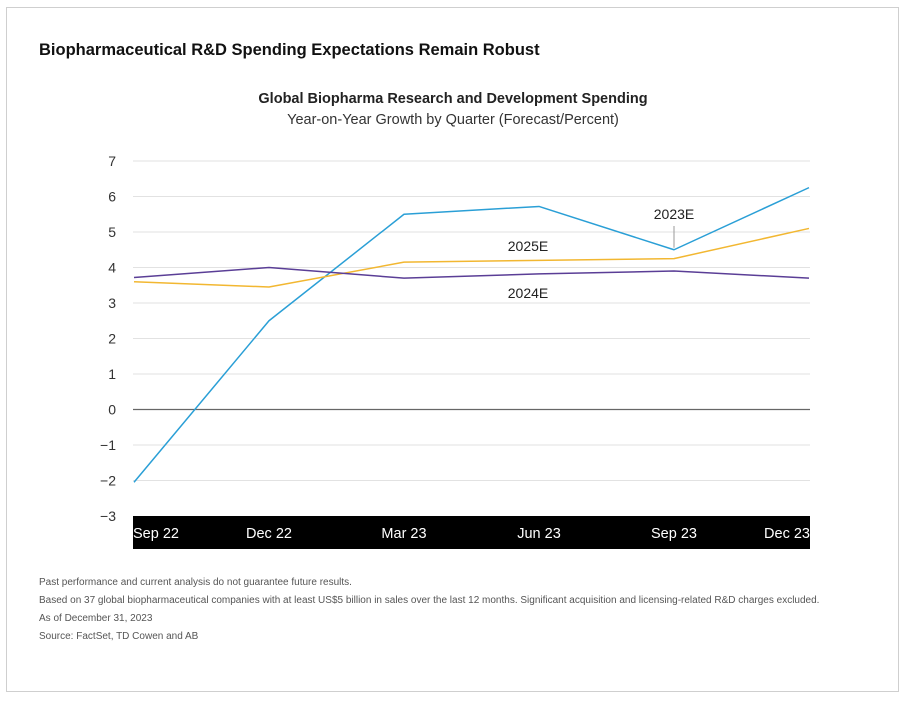 The width and height of the screenshot is (906, 702). What do you see at coordinates (96, 618) in the screenshot?
I see `footnote-date: As of December 31, 2023` at bounding box center [96, 618].